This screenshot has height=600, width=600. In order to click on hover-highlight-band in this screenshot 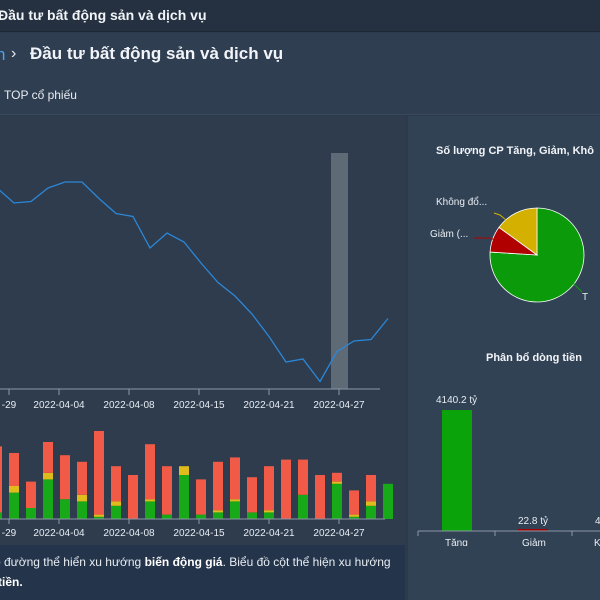, I will do `click(339, 271)`.